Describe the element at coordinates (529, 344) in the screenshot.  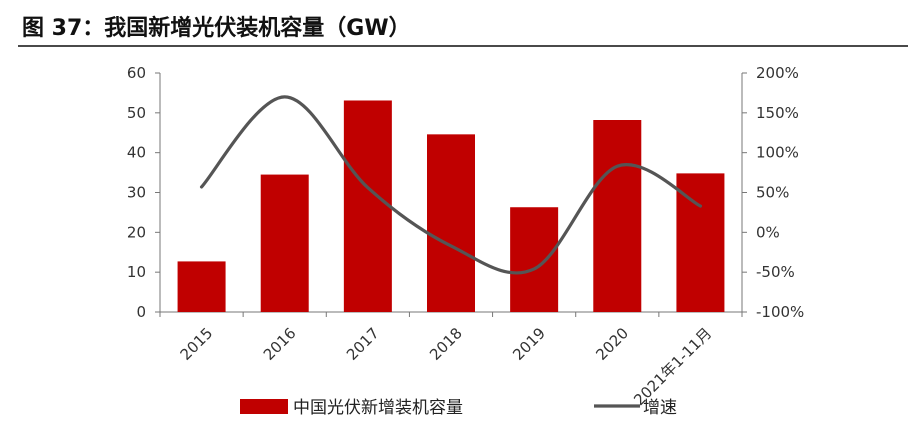
I see `x-axis-tick-label: 2019` at that location.